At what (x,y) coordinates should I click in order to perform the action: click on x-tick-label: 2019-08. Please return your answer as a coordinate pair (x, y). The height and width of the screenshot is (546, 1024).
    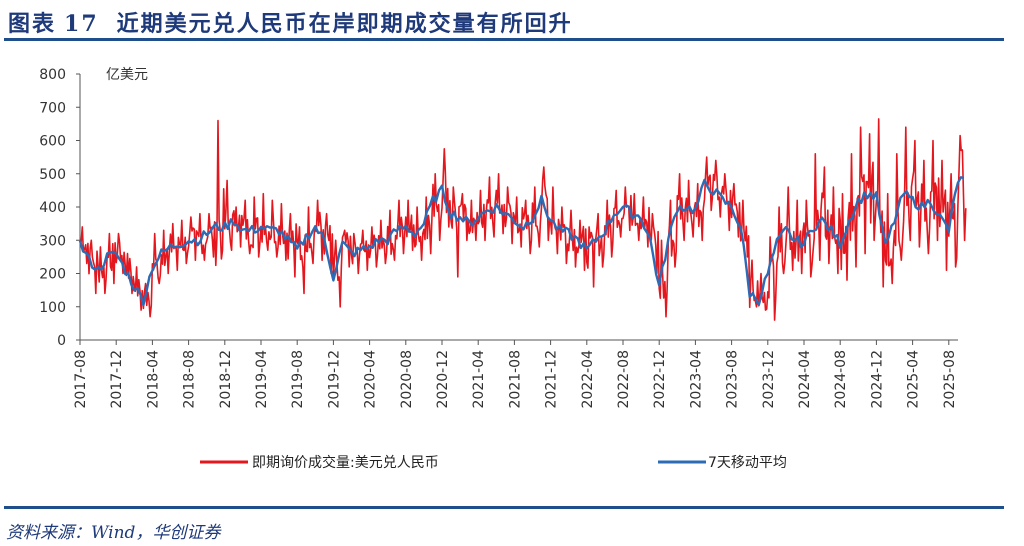
    Looking at the image, I should click on (298, 379).